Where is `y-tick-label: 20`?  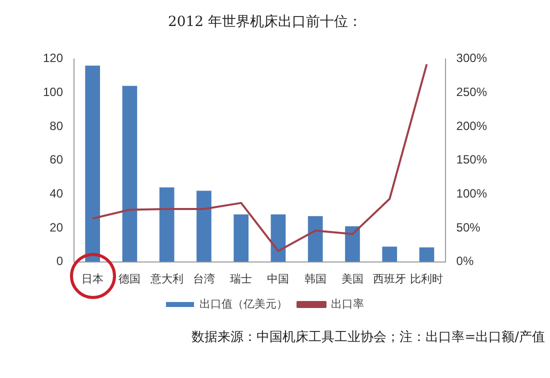
y-tick-label: 20 is located at coordinates (57, 227).